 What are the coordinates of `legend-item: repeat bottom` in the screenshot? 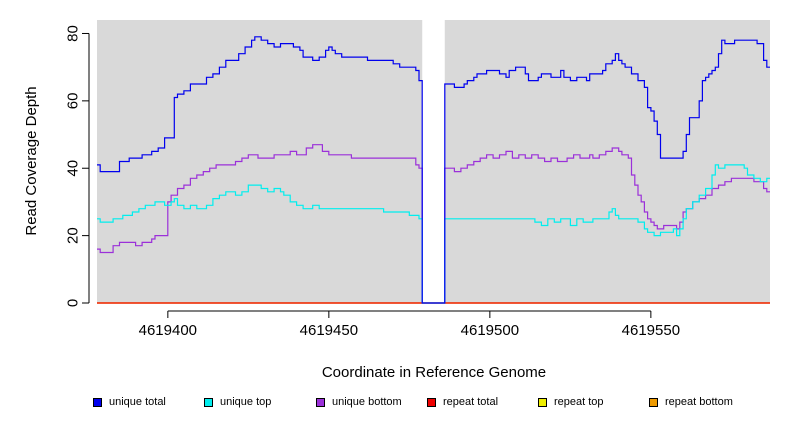 It's located at (691, 402).